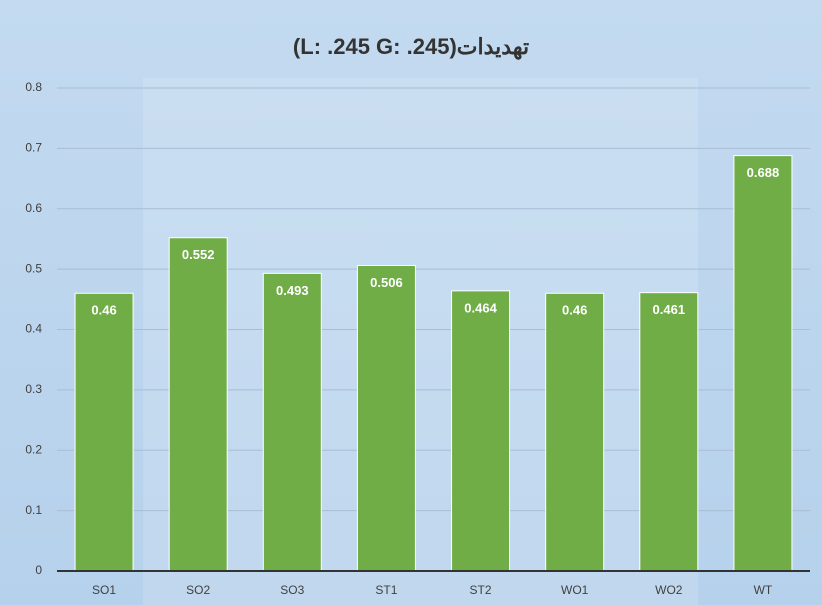 Image resolution: width=822 pixels, height=605 pixels. What do you see at coordinates (33, 389) in the screenshot?
I see `y-tick-label: 0.3` at bounding box center [33, 389].